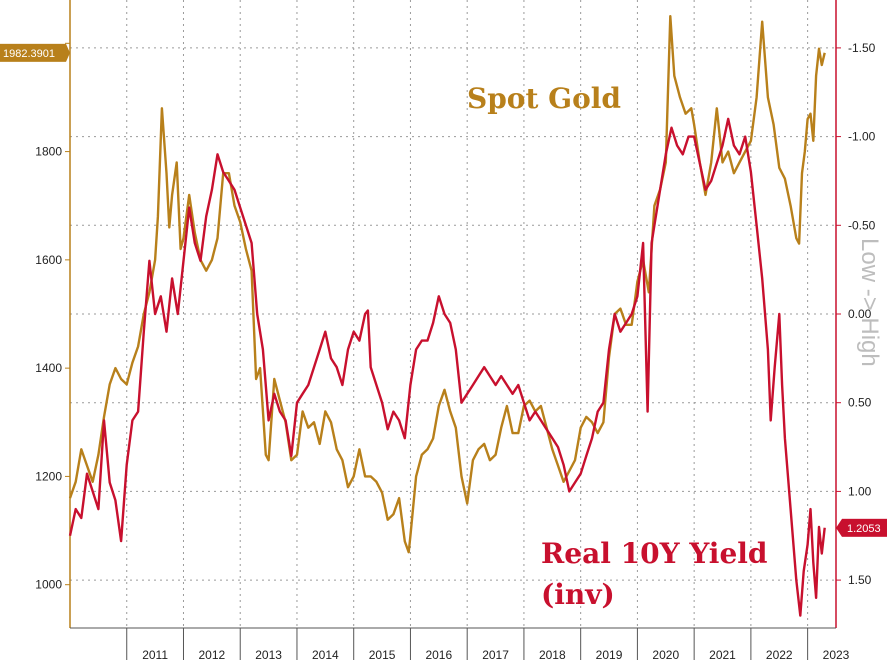  I want to click on right-tick-label: -0.50, so click(862, 225).